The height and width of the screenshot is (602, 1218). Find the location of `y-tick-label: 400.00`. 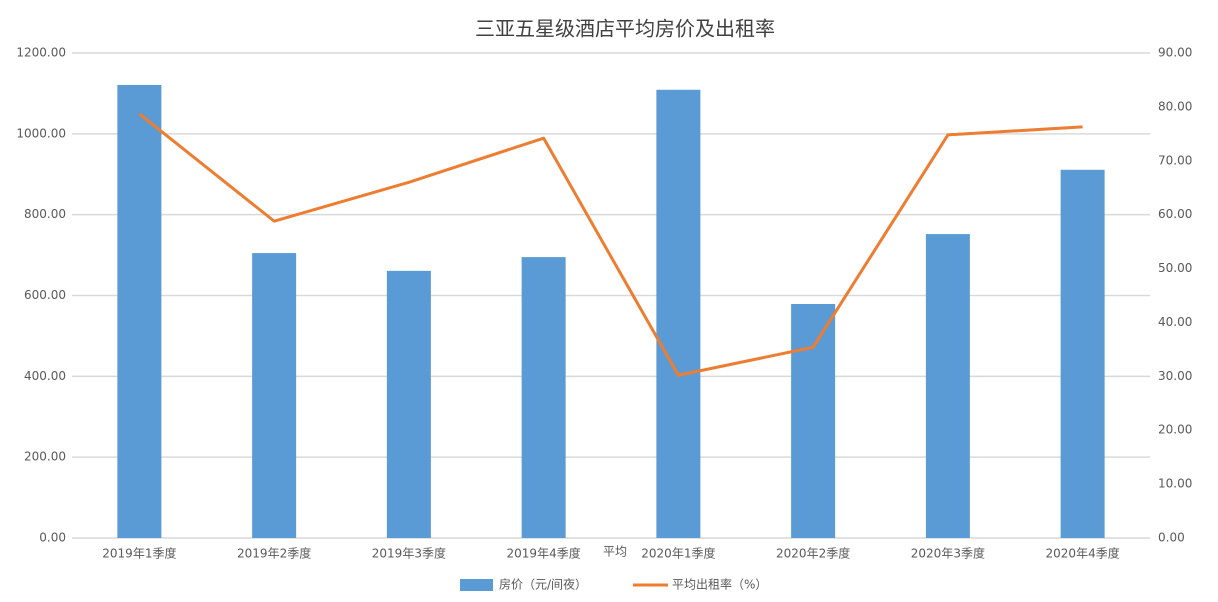

y-tick-label: 400.00 is located at coordinates (45, 376).